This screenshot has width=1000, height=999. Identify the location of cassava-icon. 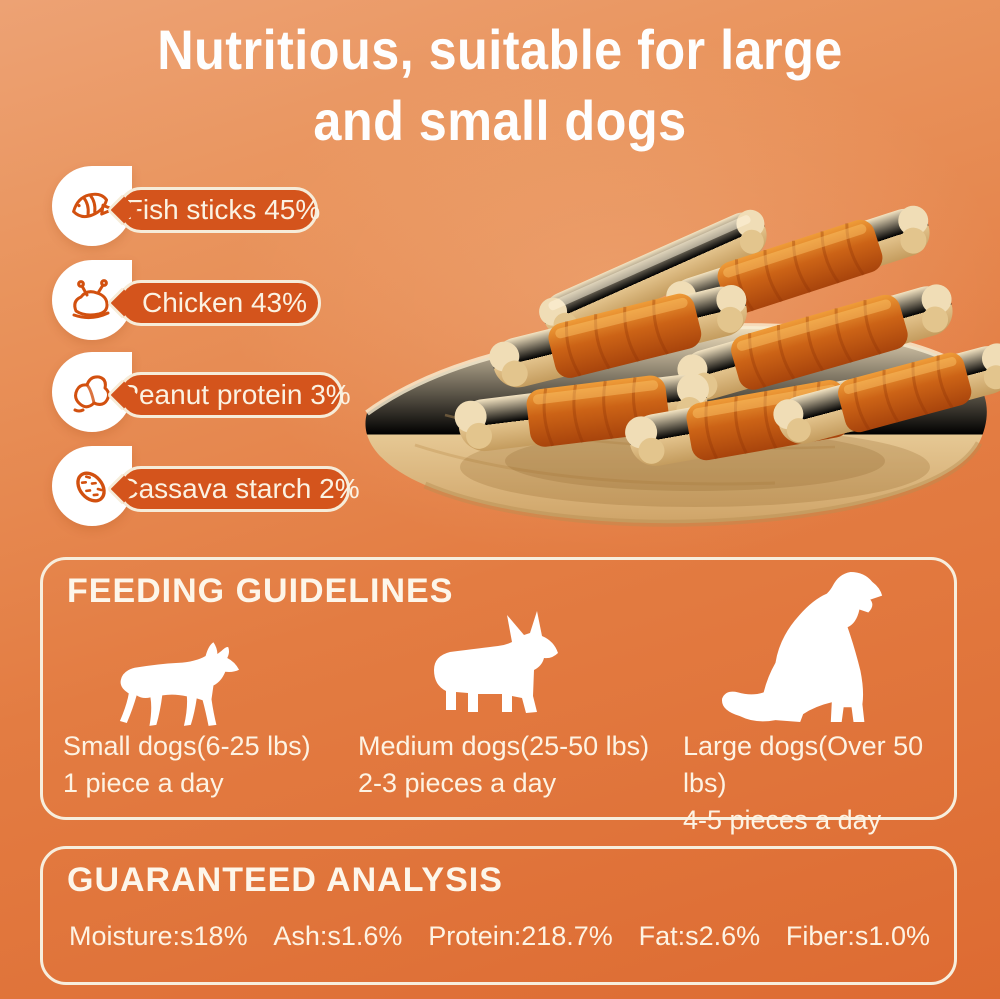
(91, 487).